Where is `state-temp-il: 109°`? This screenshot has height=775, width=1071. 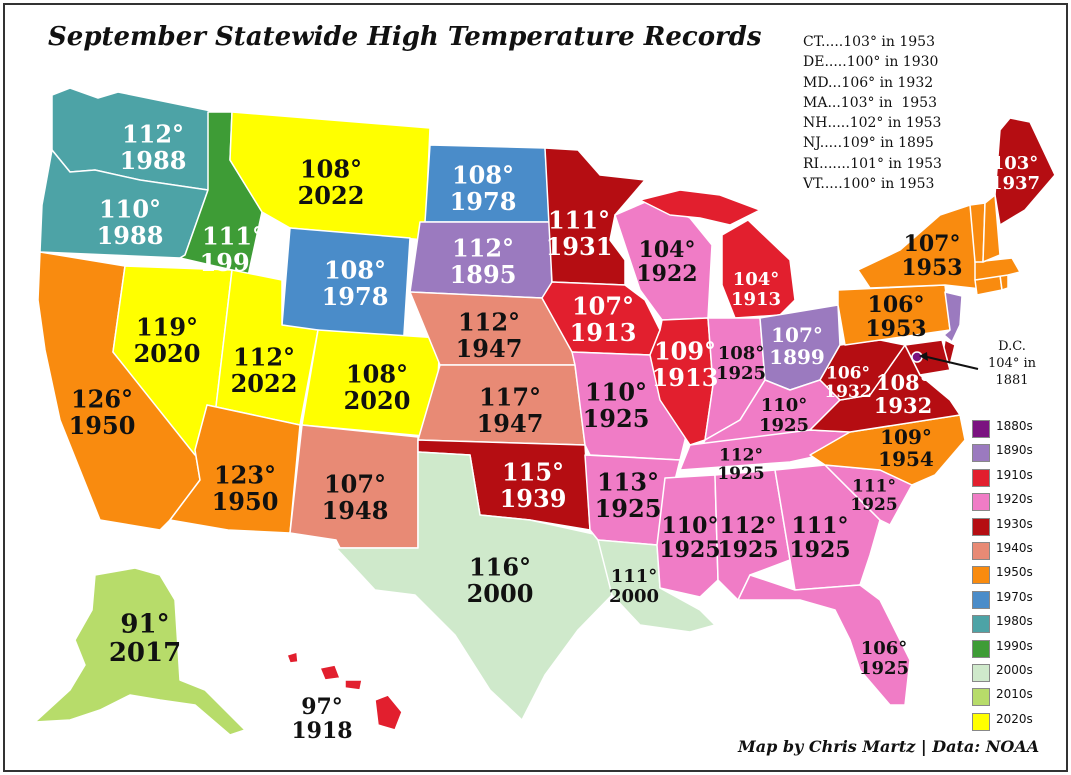 state-temp-il: 109° is located at coordinates (685, 351).